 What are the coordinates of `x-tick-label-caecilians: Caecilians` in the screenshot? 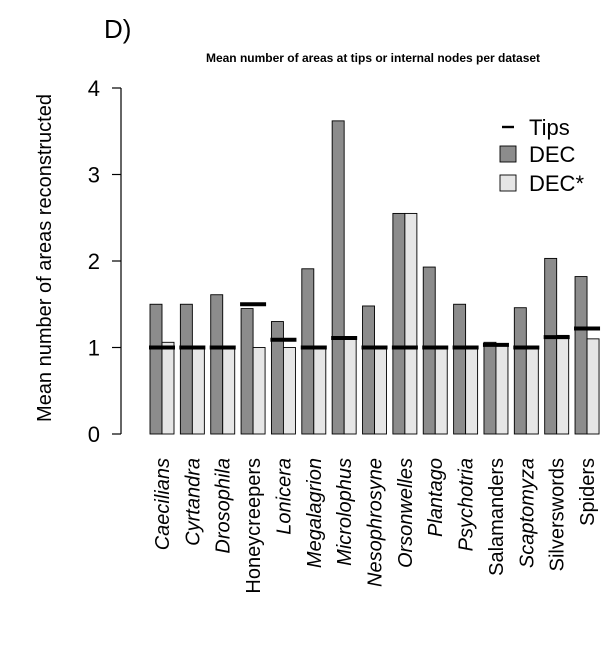 It's located at (163, 504).